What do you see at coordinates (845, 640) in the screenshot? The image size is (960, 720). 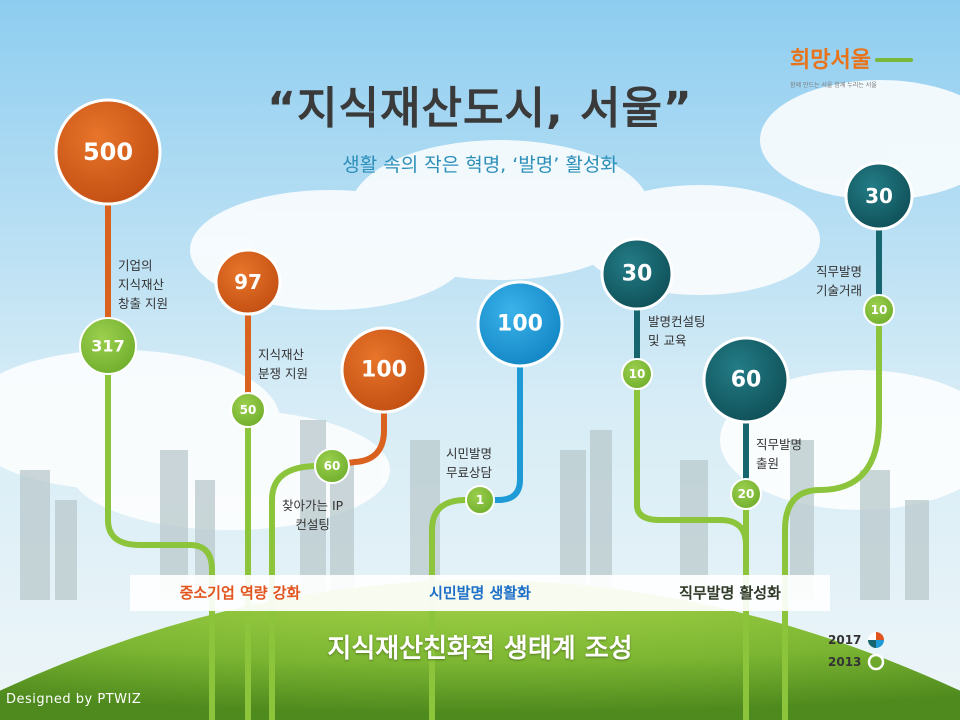 I see `legend-2017-label: 2017` at bounding box center [845, 640].